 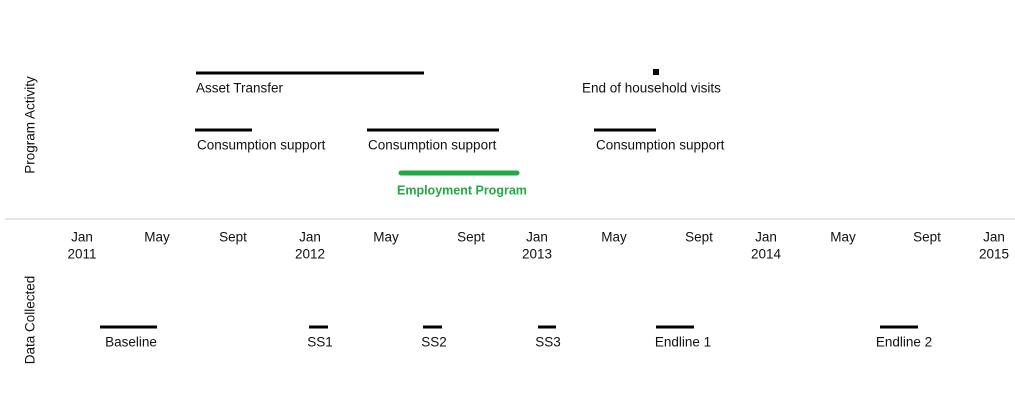 What do you see at coordinates (548, 342) in the screenshot?
I see `collection-label: SS3` at bounding box center [548, 342].